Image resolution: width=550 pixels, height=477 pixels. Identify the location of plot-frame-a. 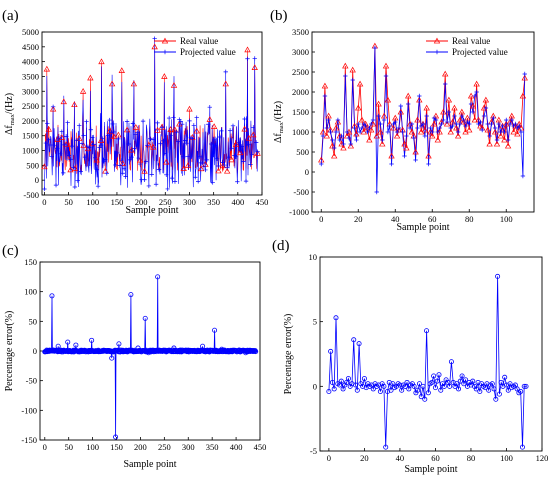
(152, 113).